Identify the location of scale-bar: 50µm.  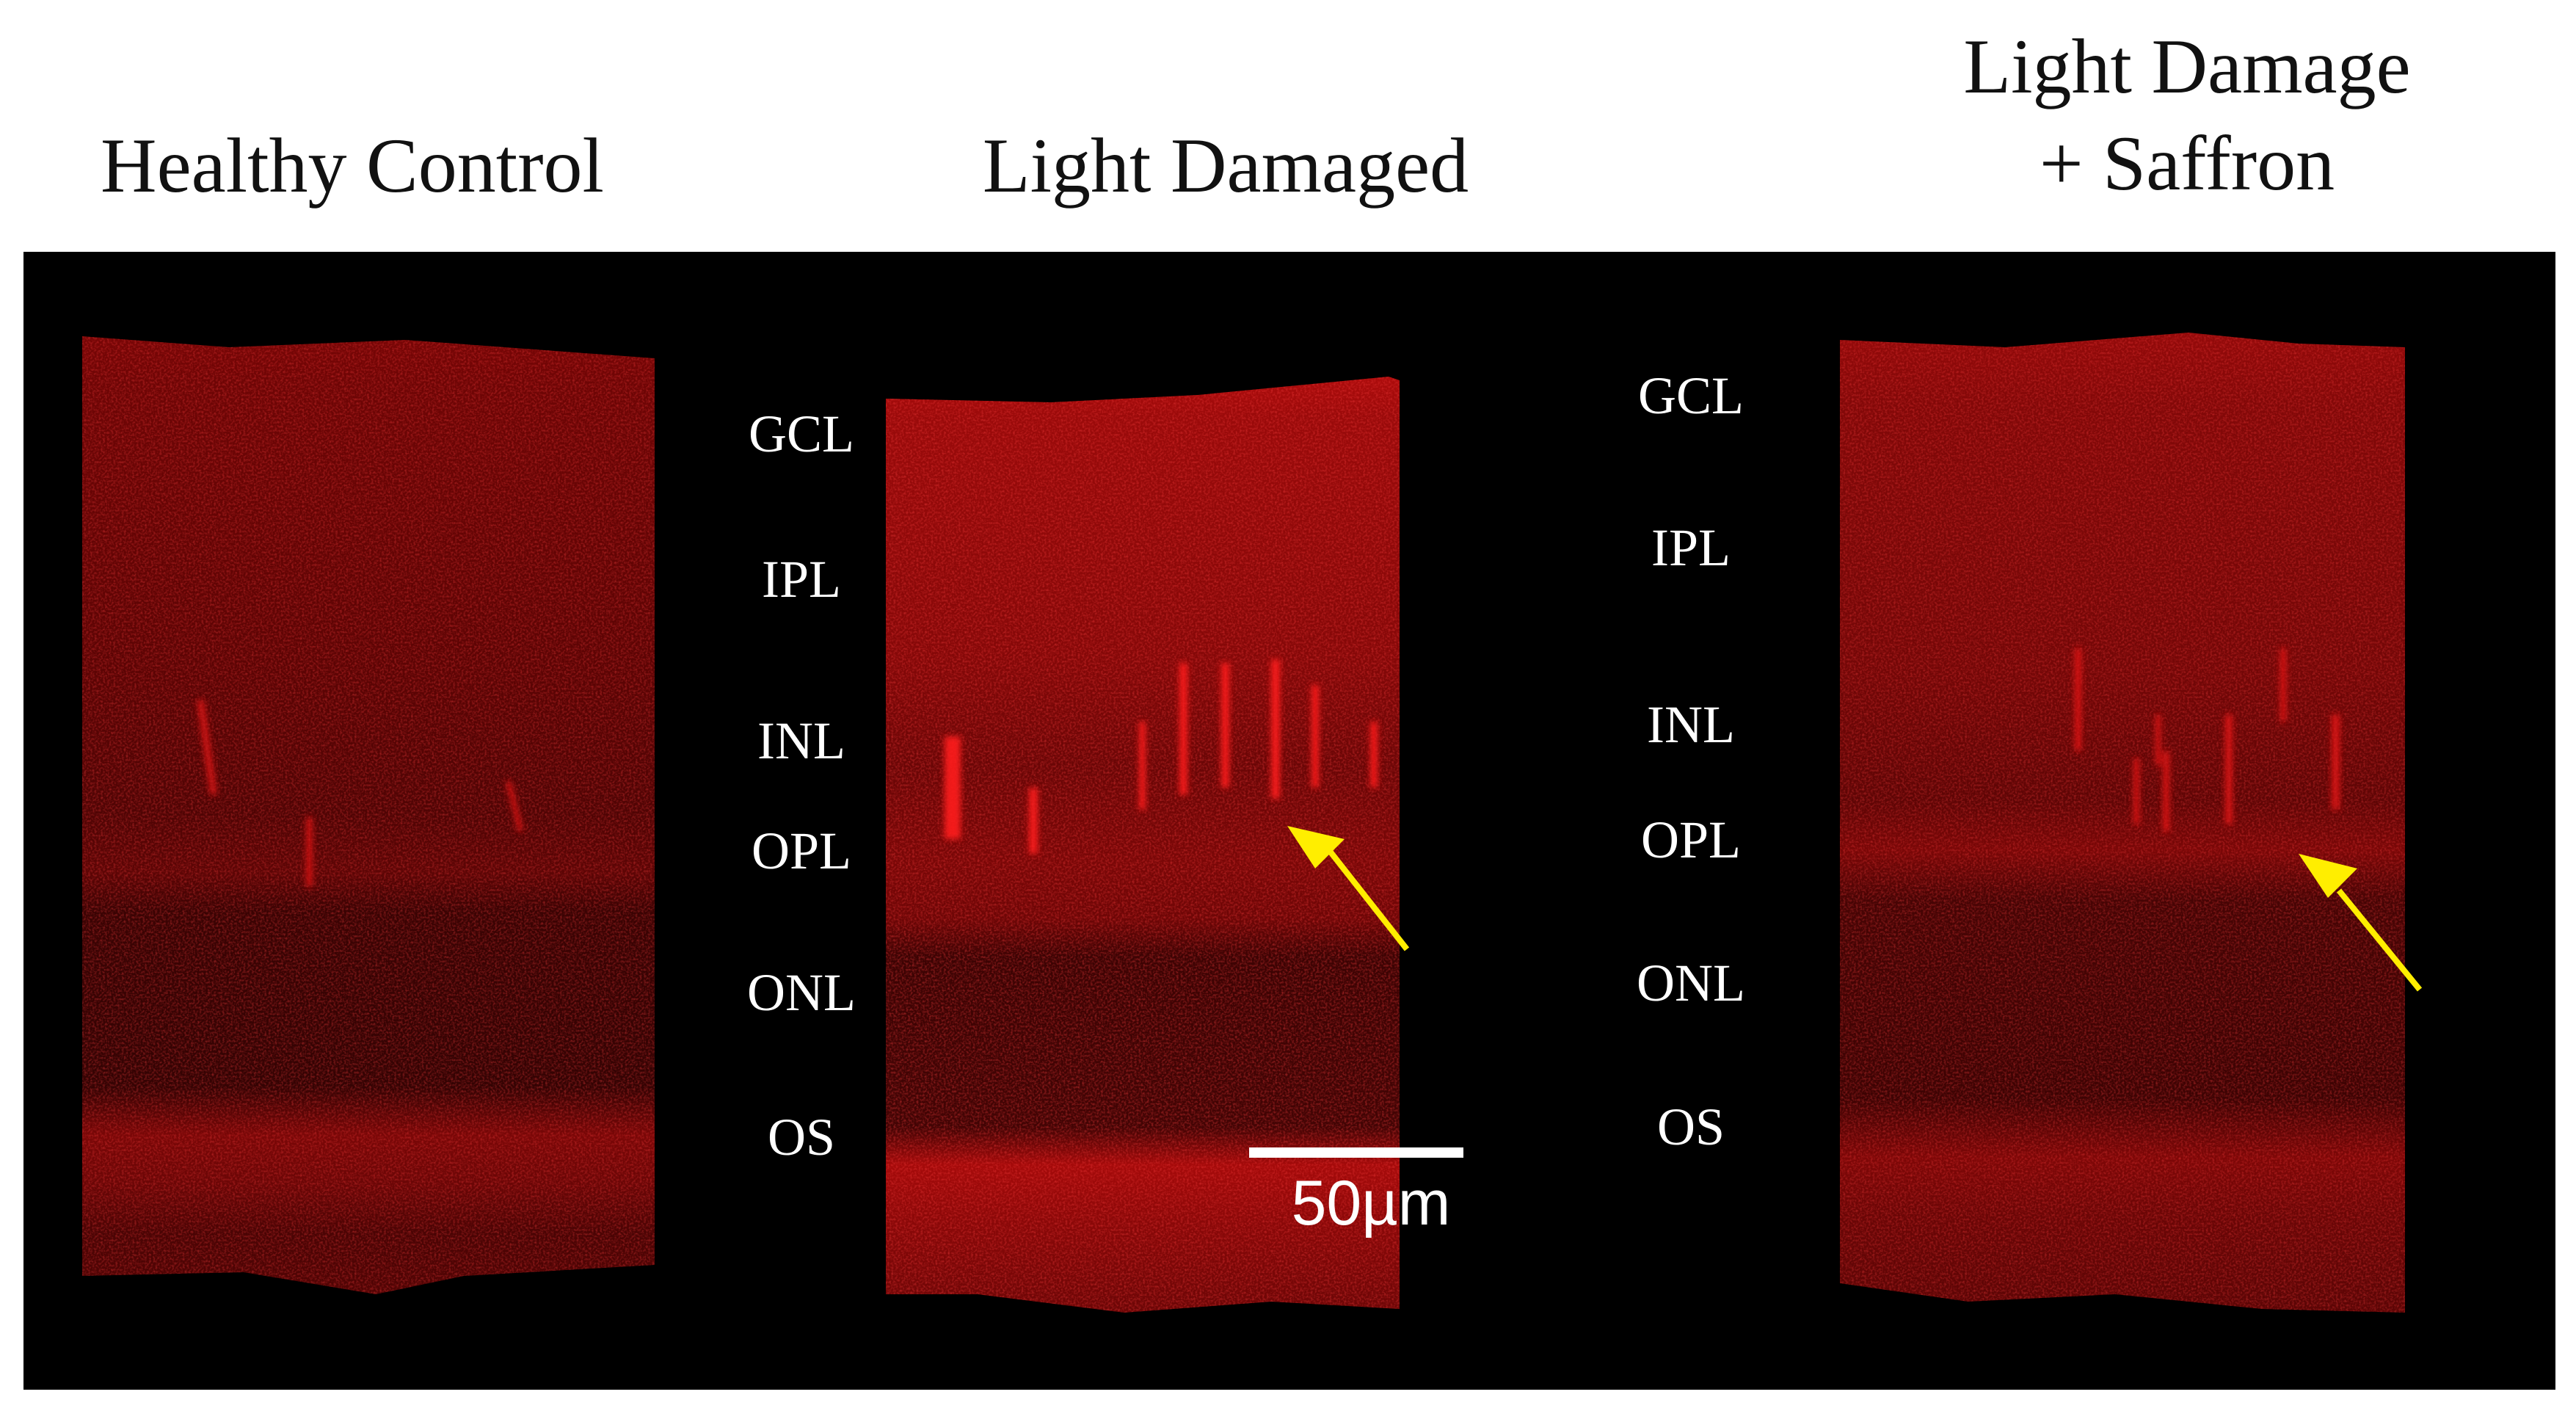
(1356, 1193).